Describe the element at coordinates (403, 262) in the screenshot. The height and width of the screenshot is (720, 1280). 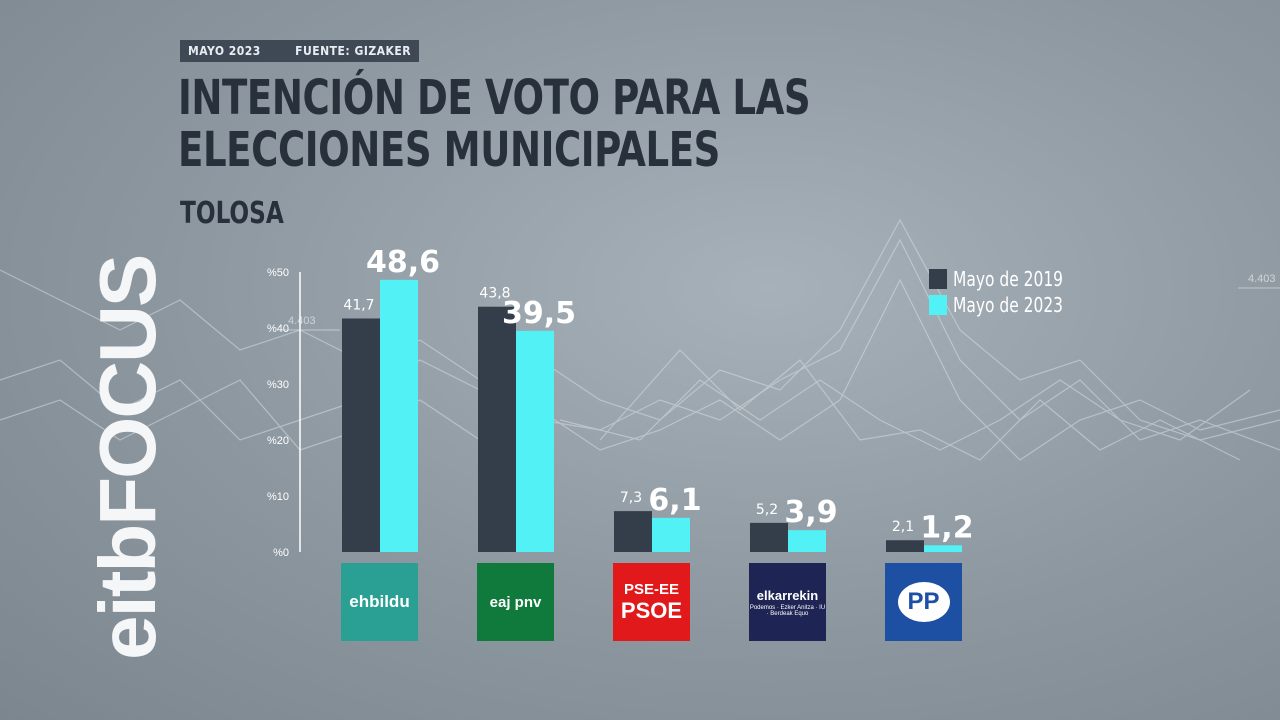
I see `value-label-2023: 48,6` at that location.